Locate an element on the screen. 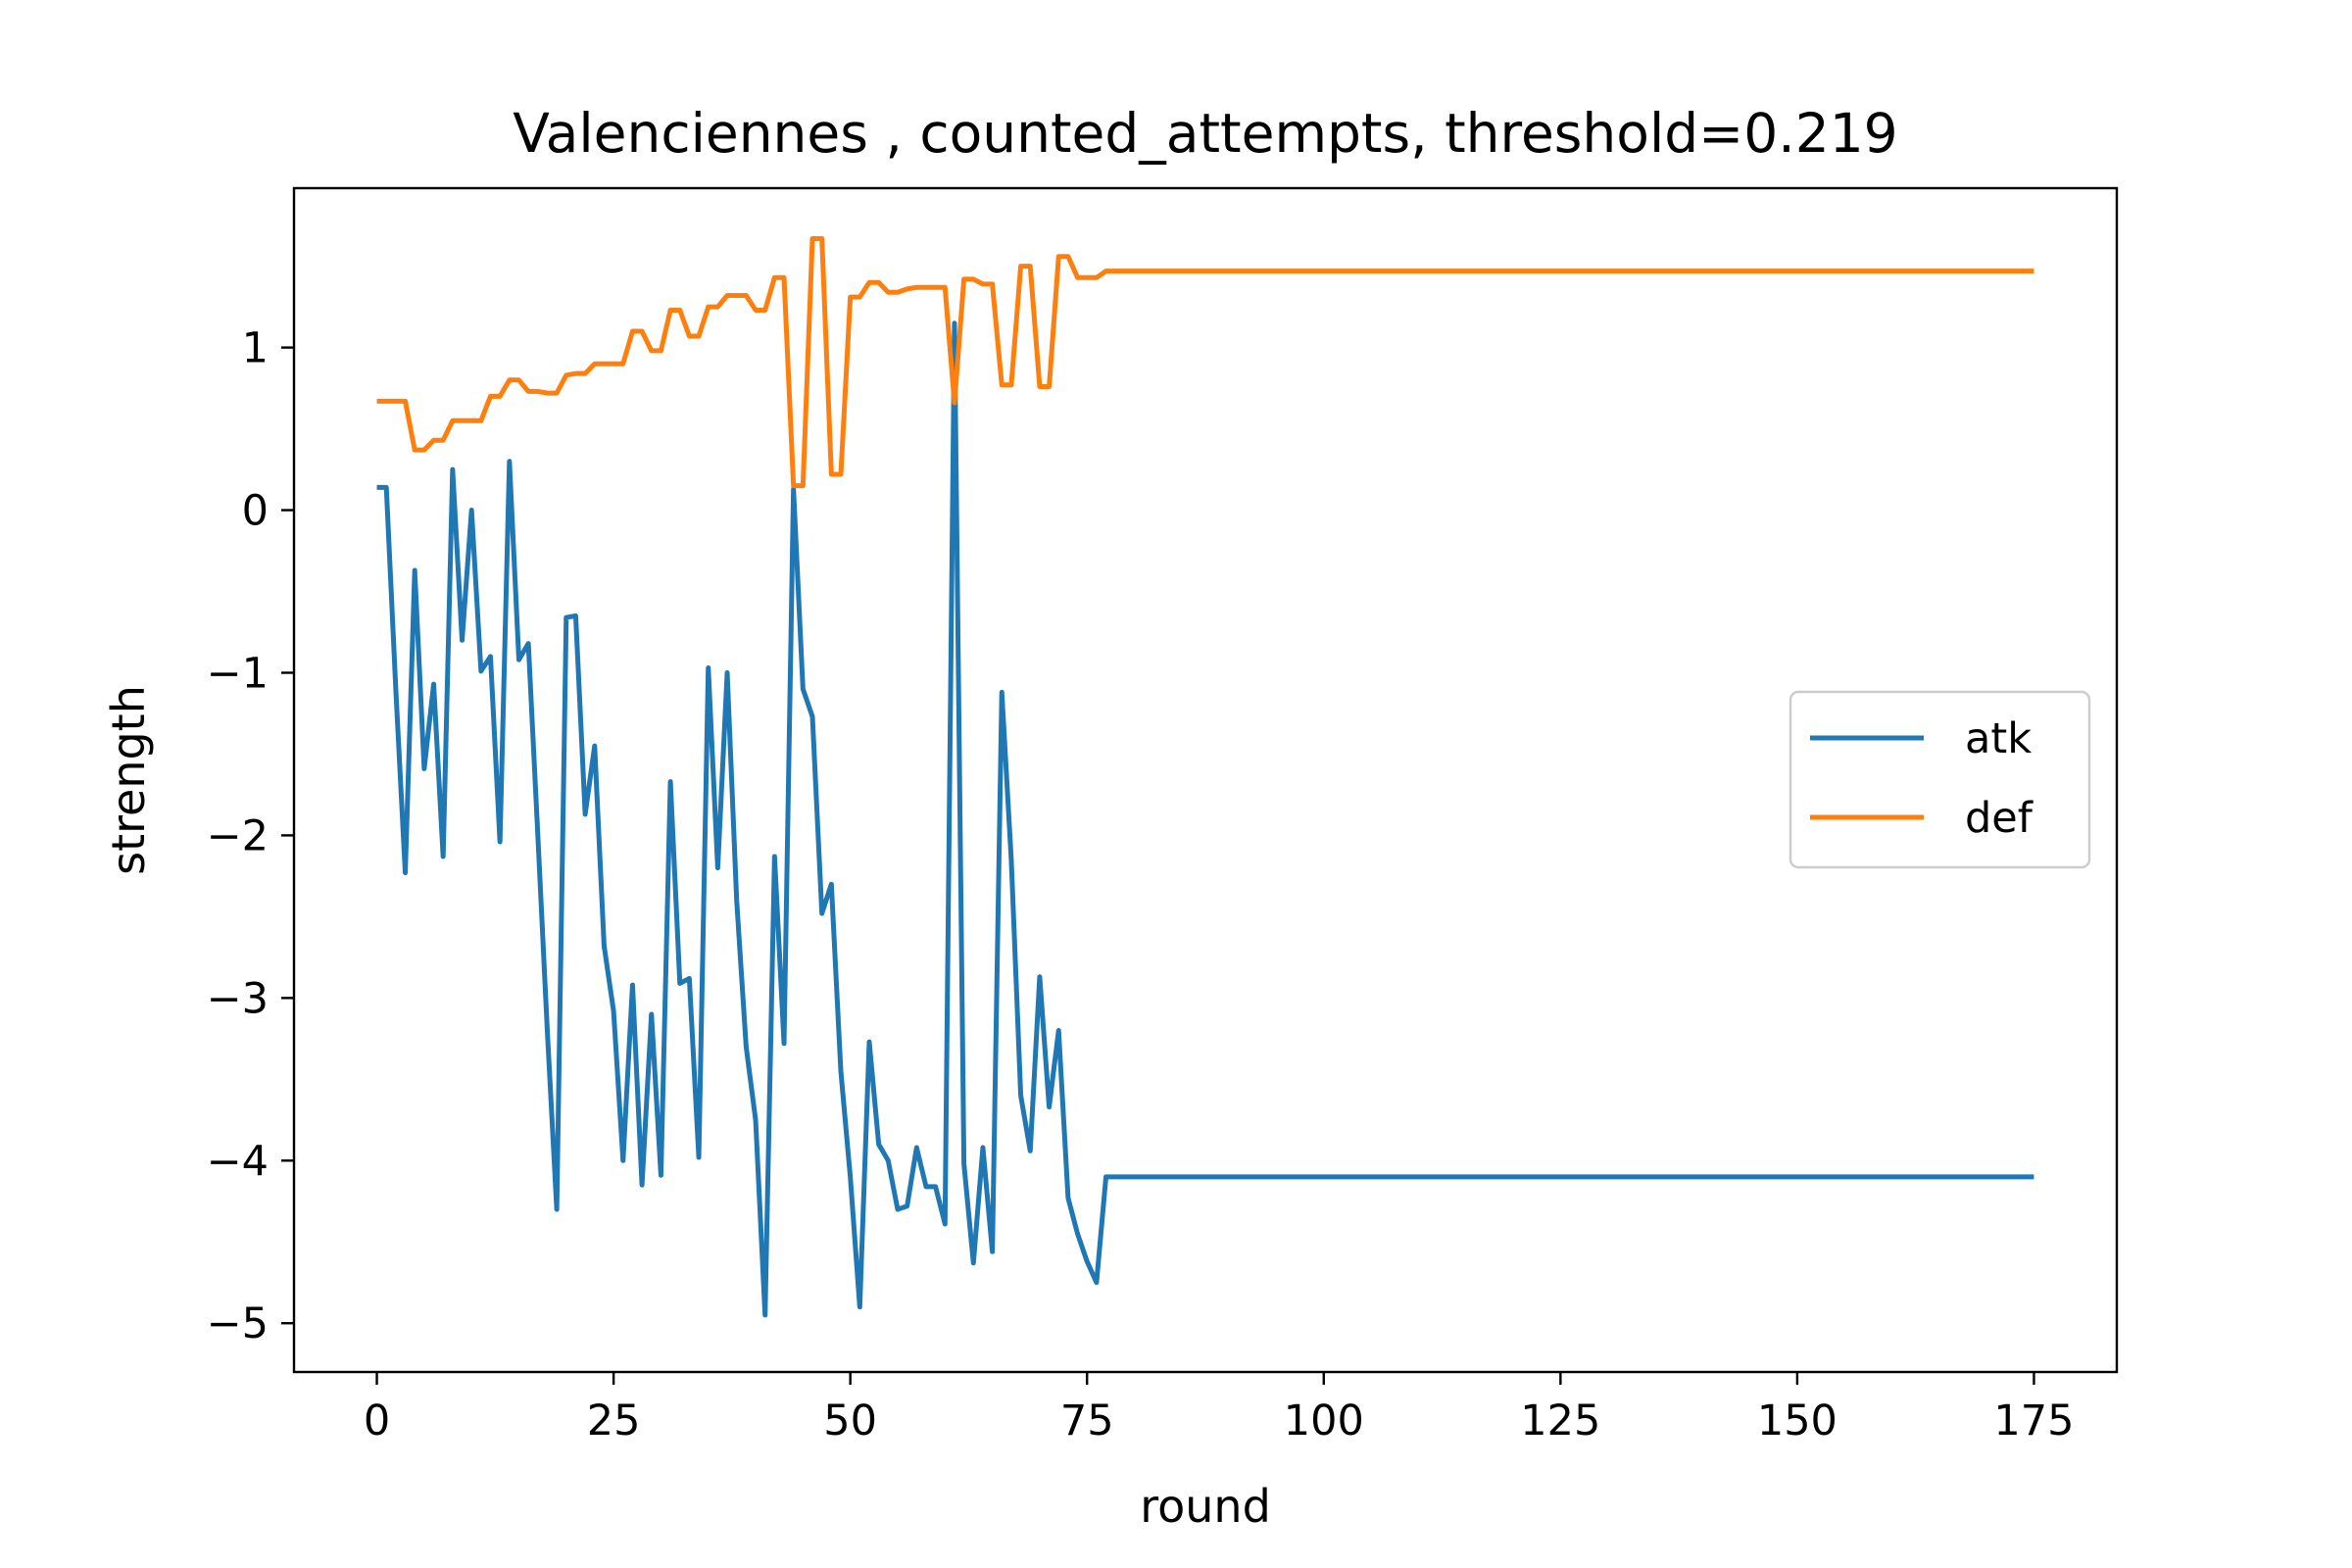 The width and height of the screenshot is (2352, 1568). y-tick-label: 1 is located at coordinates (255, 348).